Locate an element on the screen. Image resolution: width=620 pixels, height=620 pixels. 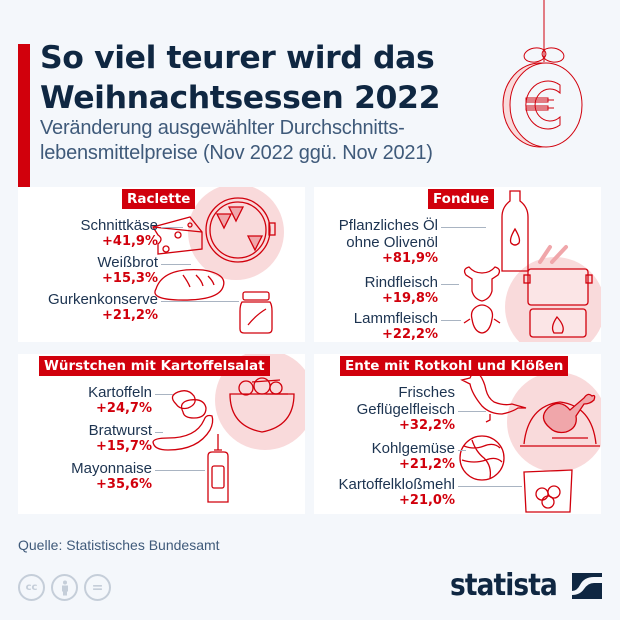
cabbage-icon is located at coordinates (482, 458).